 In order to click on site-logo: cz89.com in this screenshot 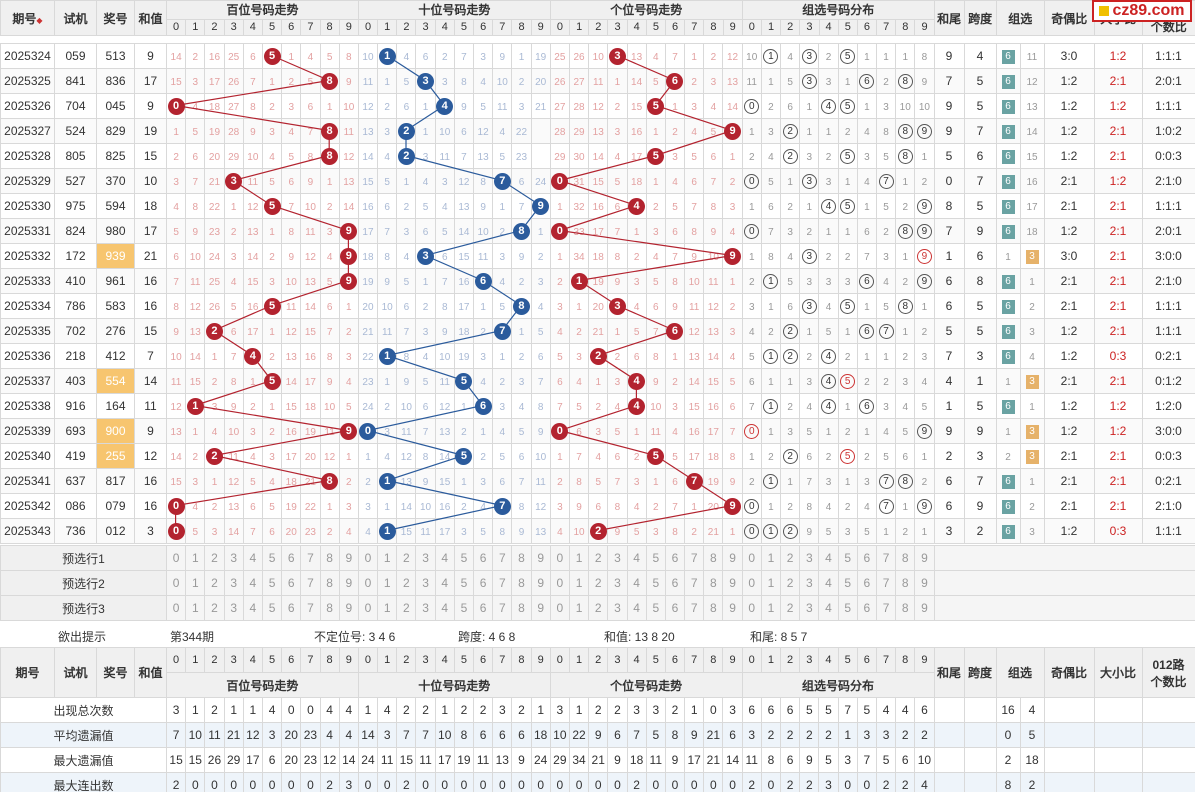, I will do `click(1142, 11)`.